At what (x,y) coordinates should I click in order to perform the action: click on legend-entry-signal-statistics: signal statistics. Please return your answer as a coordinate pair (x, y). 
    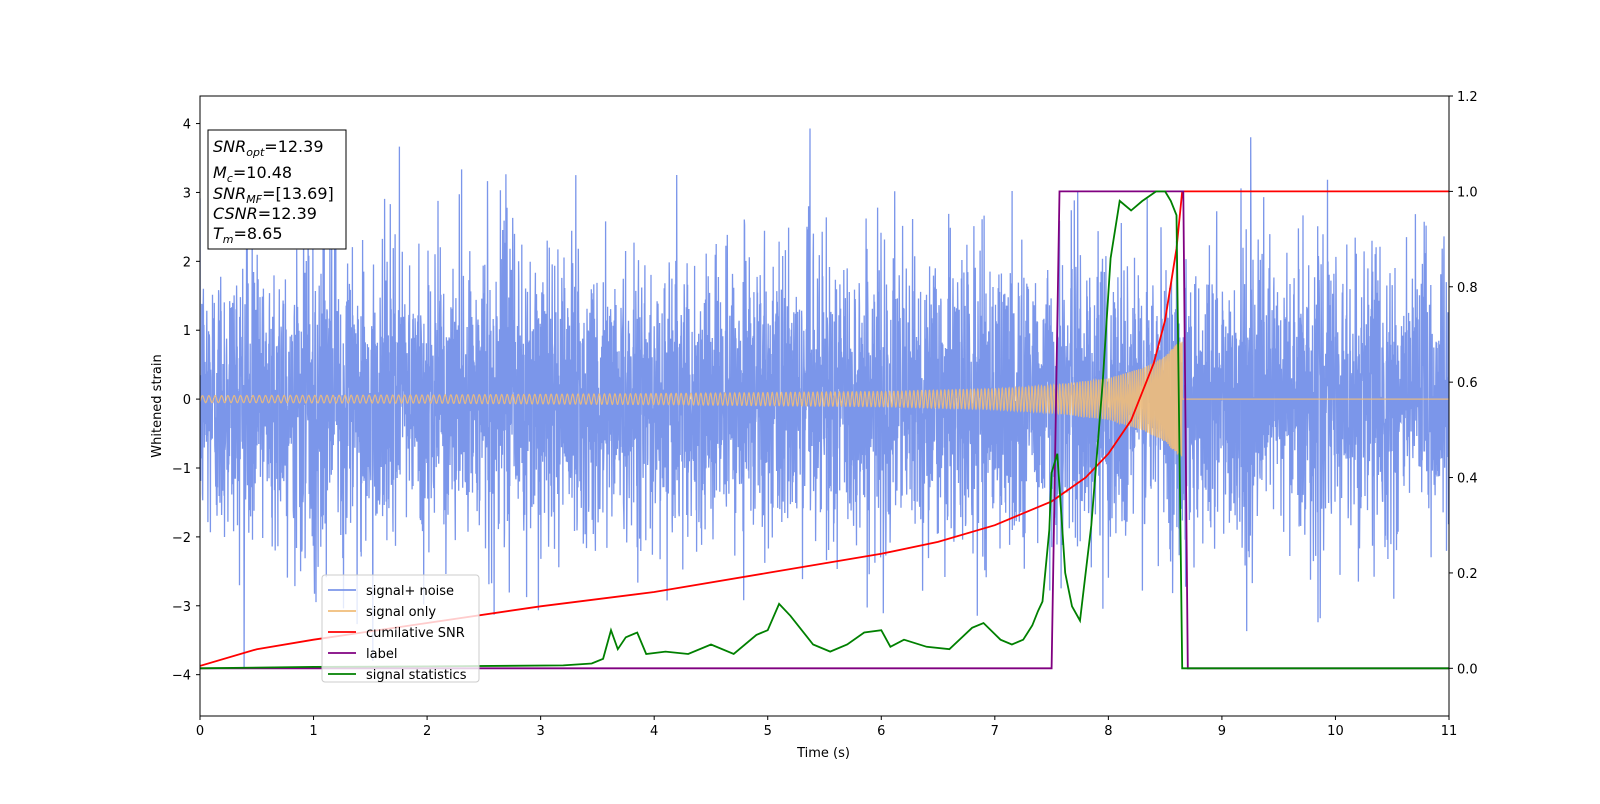
    Looking at the image, I should click on (397, 675).